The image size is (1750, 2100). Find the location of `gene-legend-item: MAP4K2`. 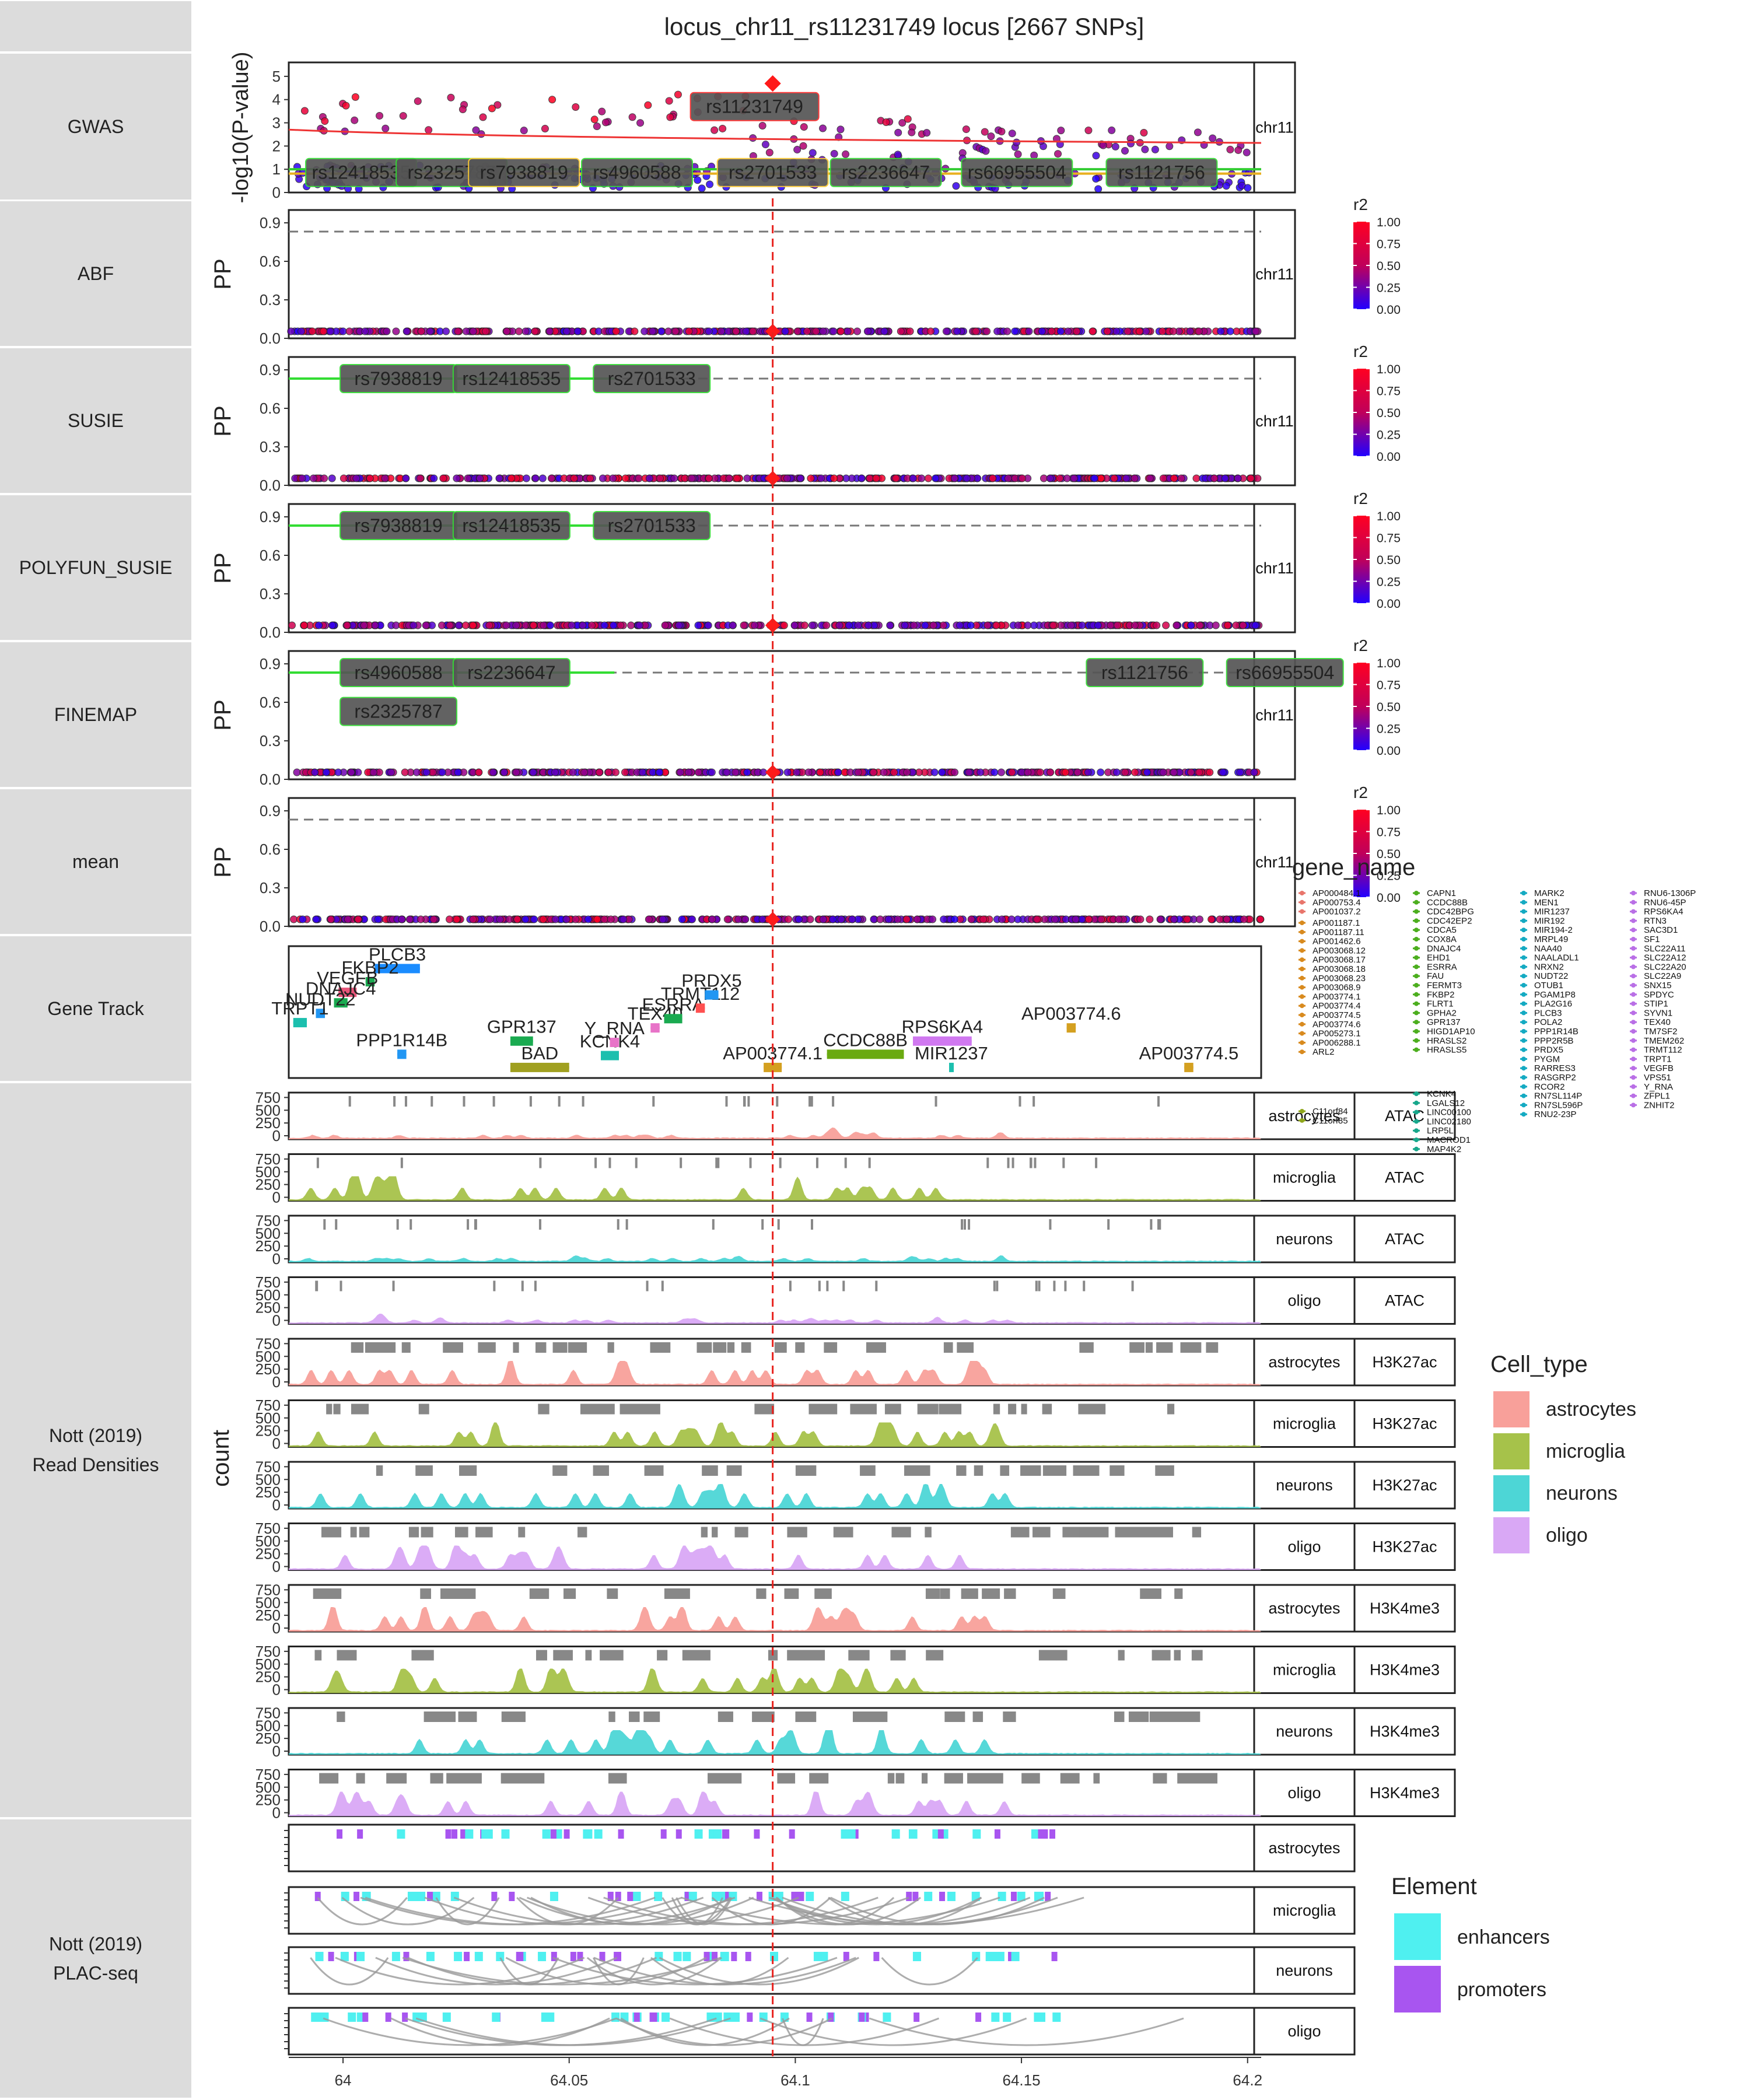

gene-legend-item: MAP4K2 is located at coordinates (1444, 1149).